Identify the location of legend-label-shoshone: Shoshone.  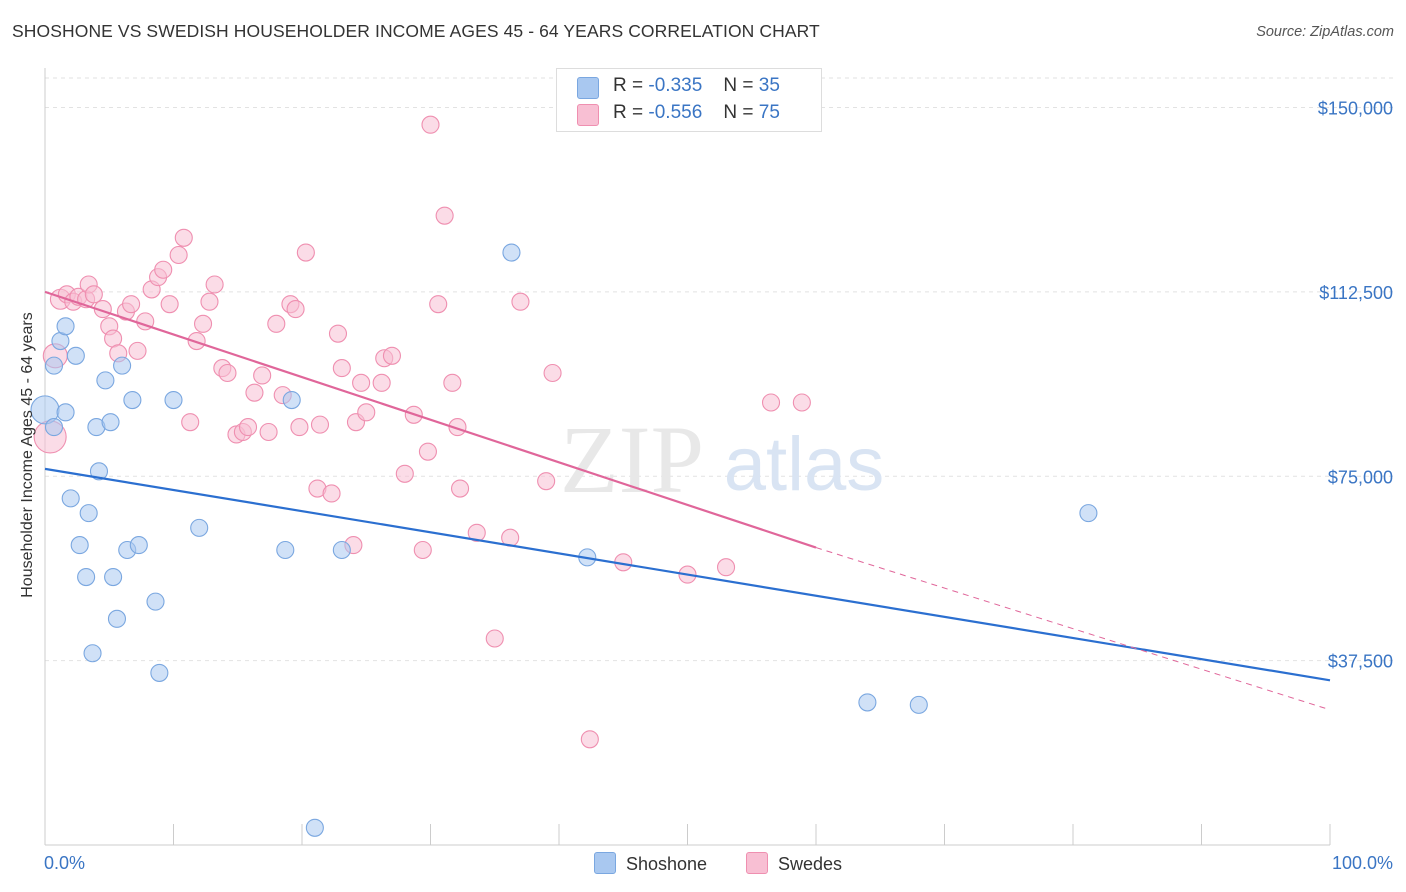
(667, 864).